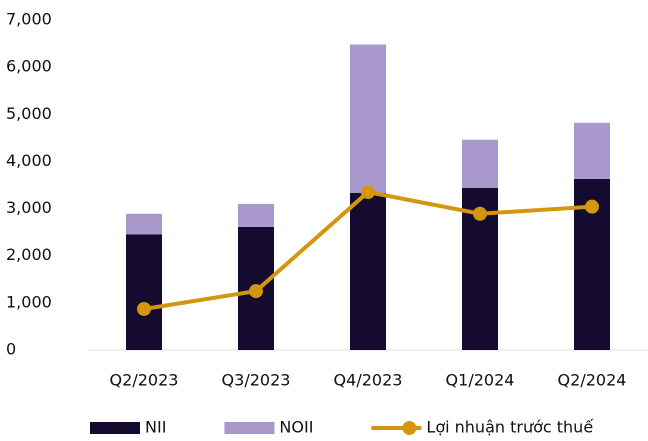 This screenshot has height=441, width=648. Describe the element at coordinates (296, 427) in the screenshot. I see `legend-label: NOII` at that location.